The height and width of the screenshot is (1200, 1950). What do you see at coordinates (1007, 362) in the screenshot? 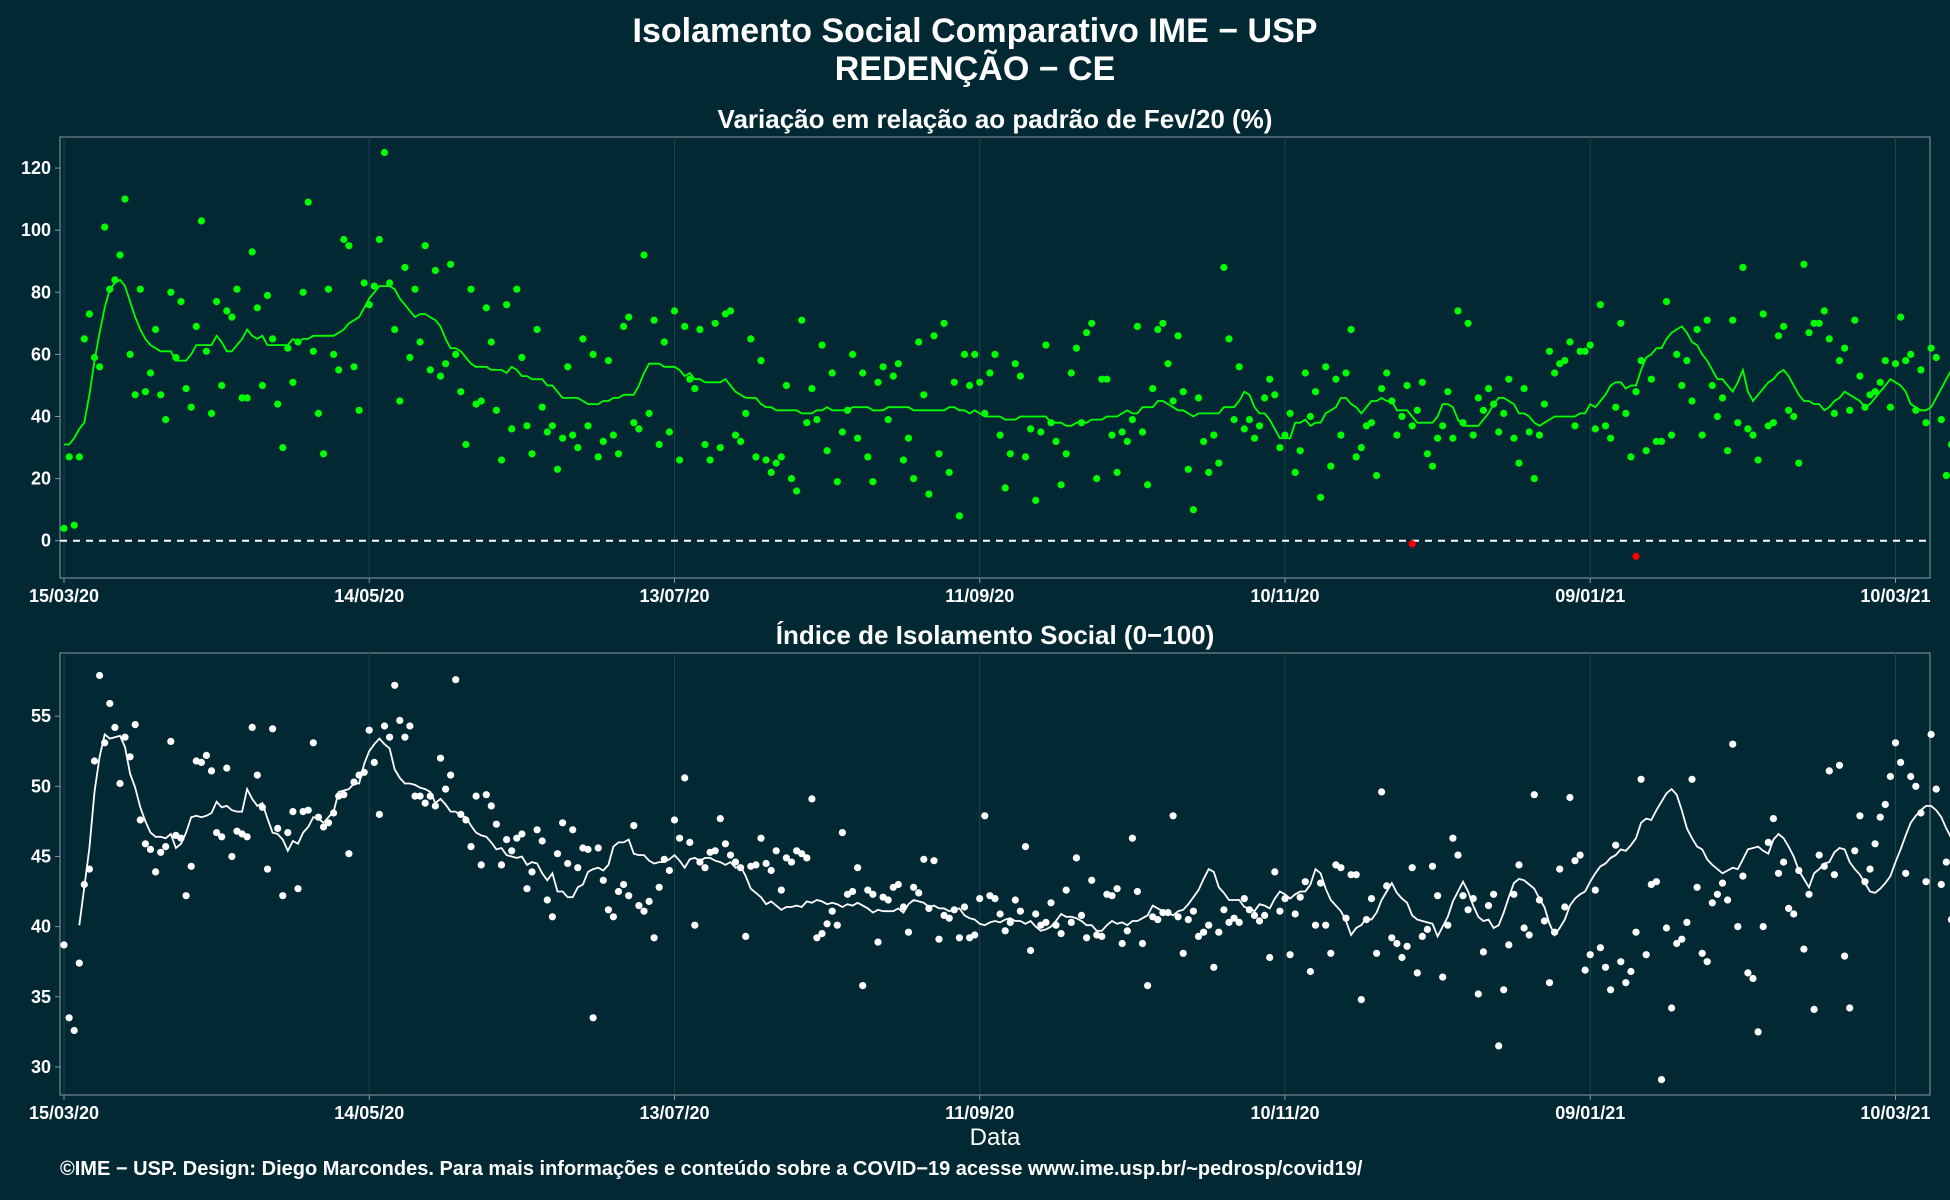
I see `moving-average-line` at bounding box center [1007, 362].